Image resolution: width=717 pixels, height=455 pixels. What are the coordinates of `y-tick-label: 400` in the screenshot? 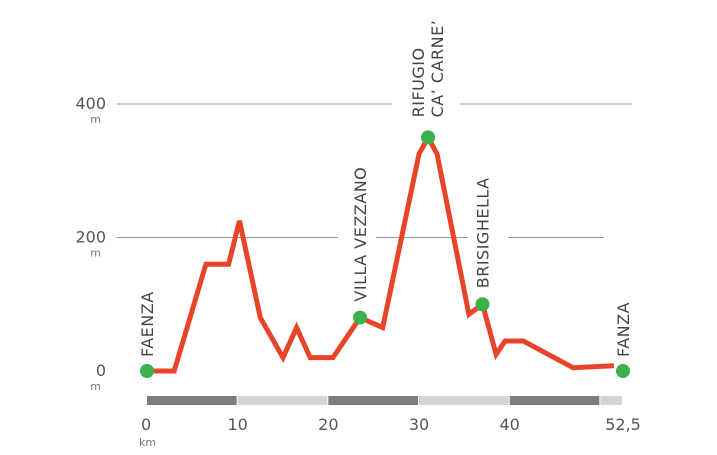 It's located at (90, 103).